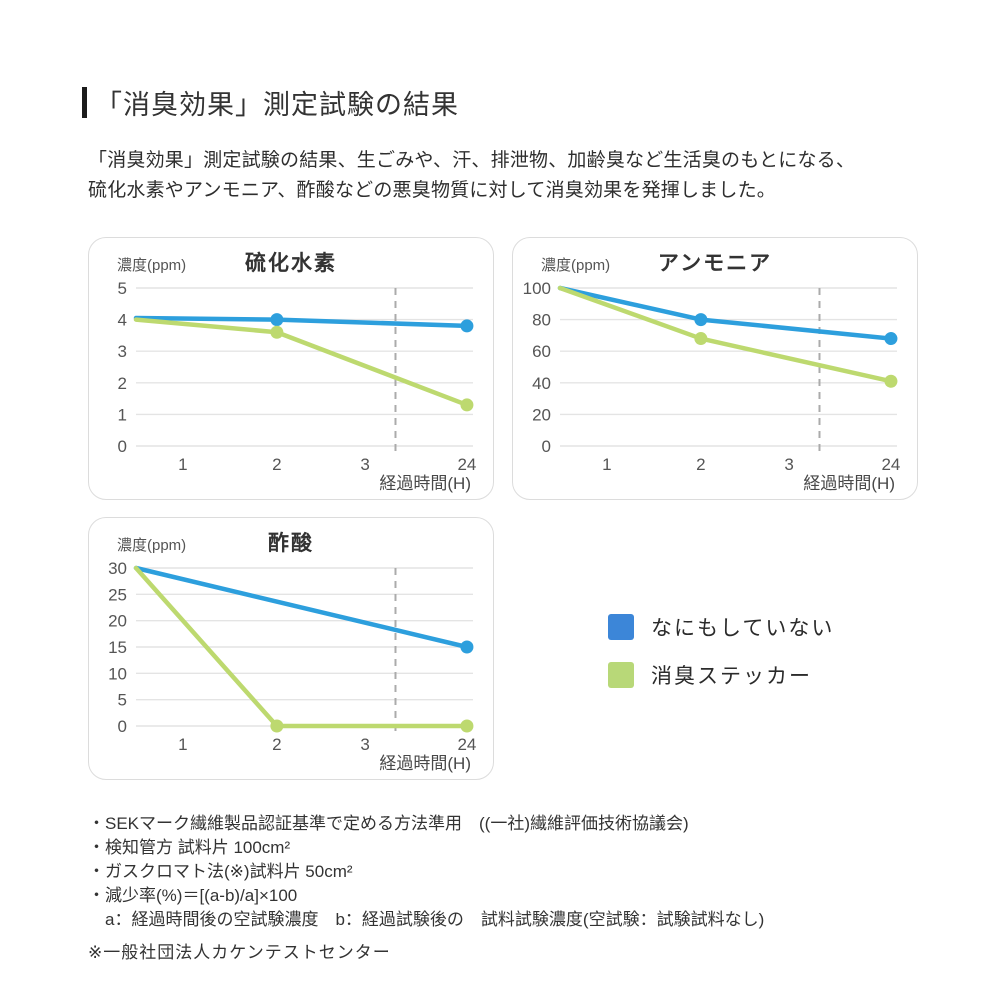 The width and height of the screenshot is (1000, 1000). What do you see at coordinates (621, 626) in the screenshot?
I see `legend-swatch-blue` at bounding box center [621, 626].